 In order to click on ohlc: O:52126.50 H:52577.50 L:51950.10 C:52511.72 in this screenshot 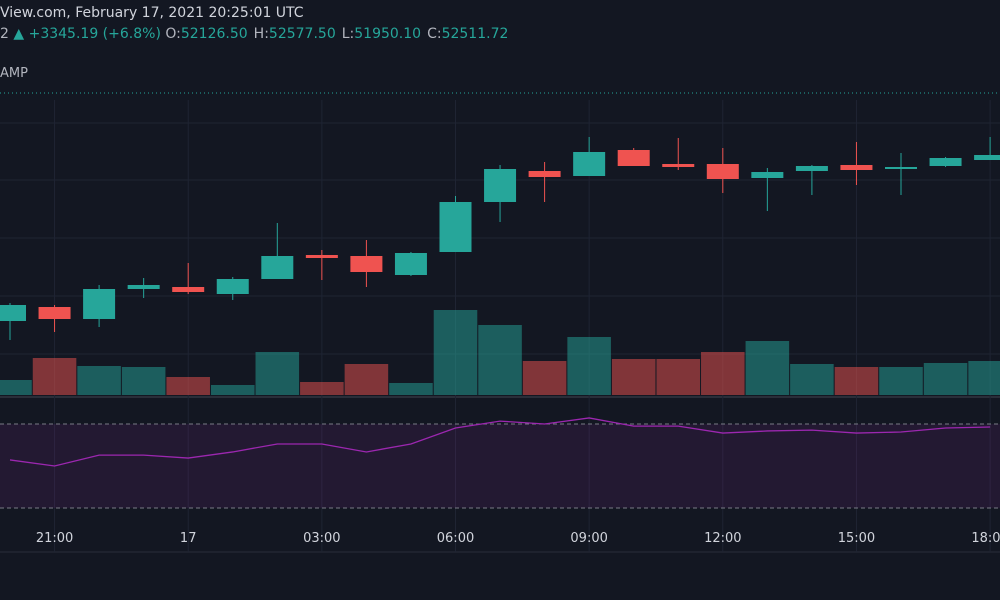, I will do `click(339, 34)`.